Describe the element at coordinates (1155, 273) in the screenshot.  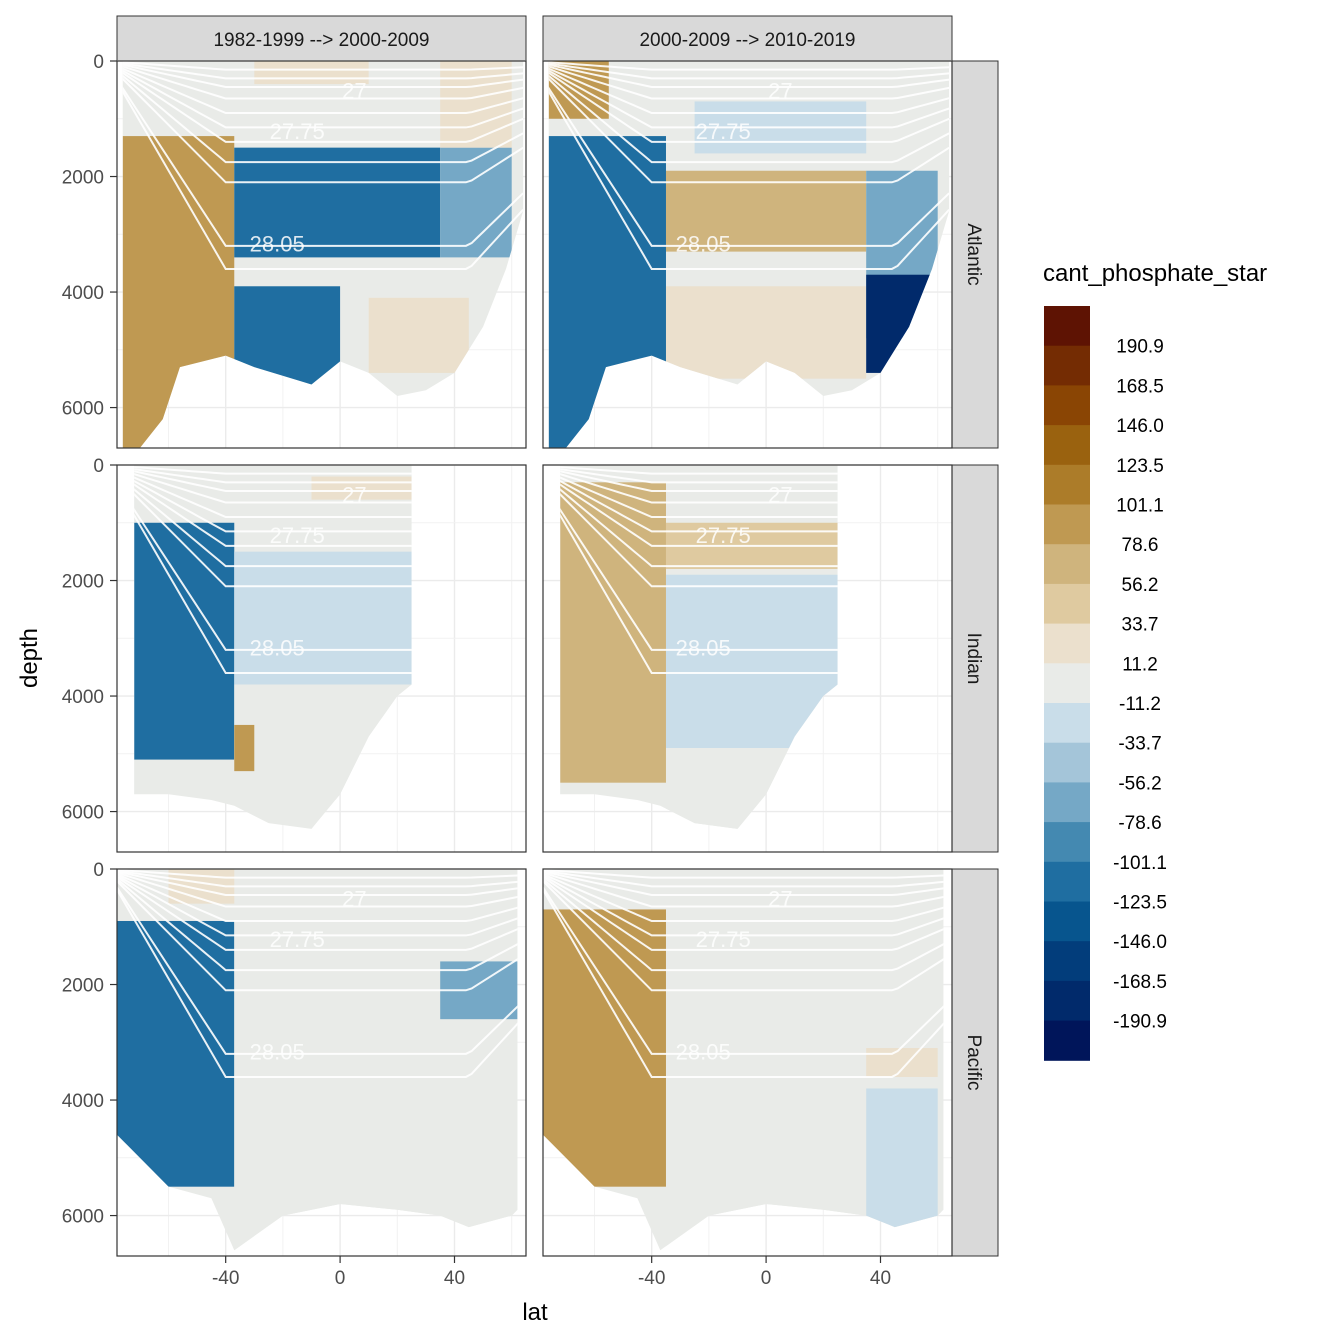
I see `legend-title: cant_phosphate_star` at that location.